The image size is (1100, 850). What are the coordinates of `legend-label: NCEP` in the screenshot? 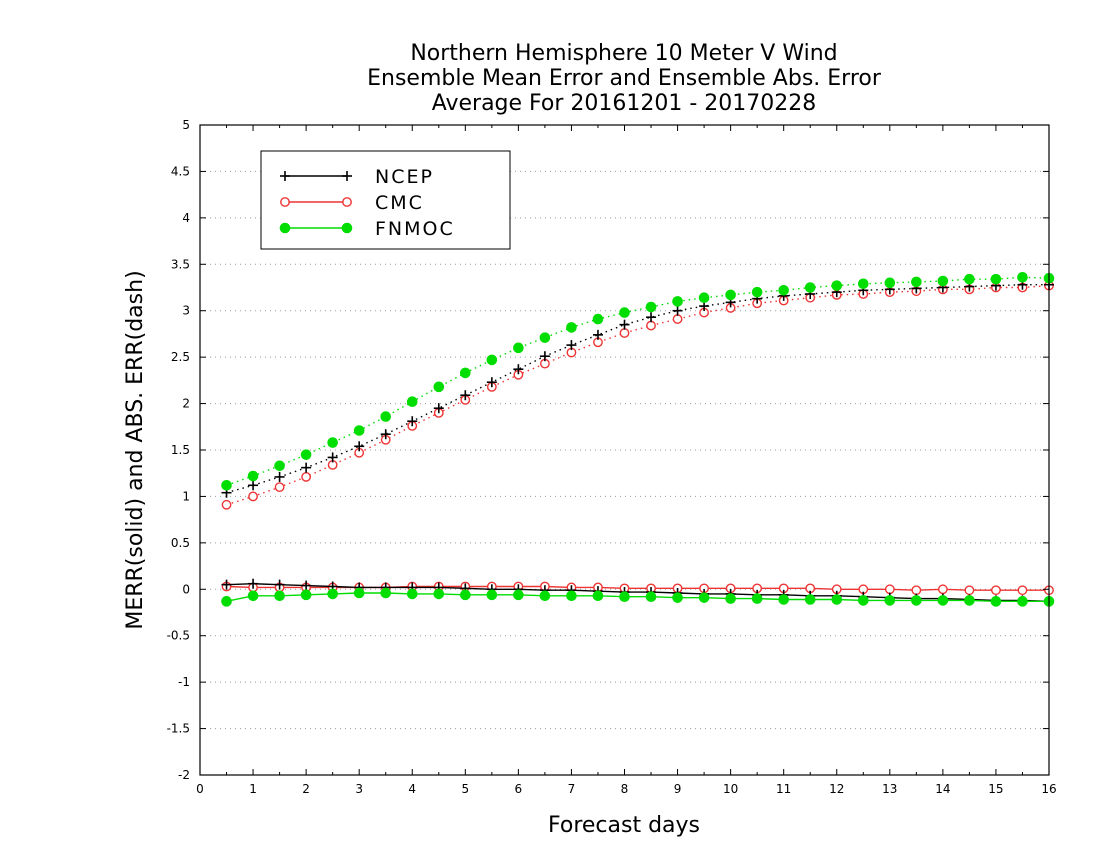 It's located at (404, 177).